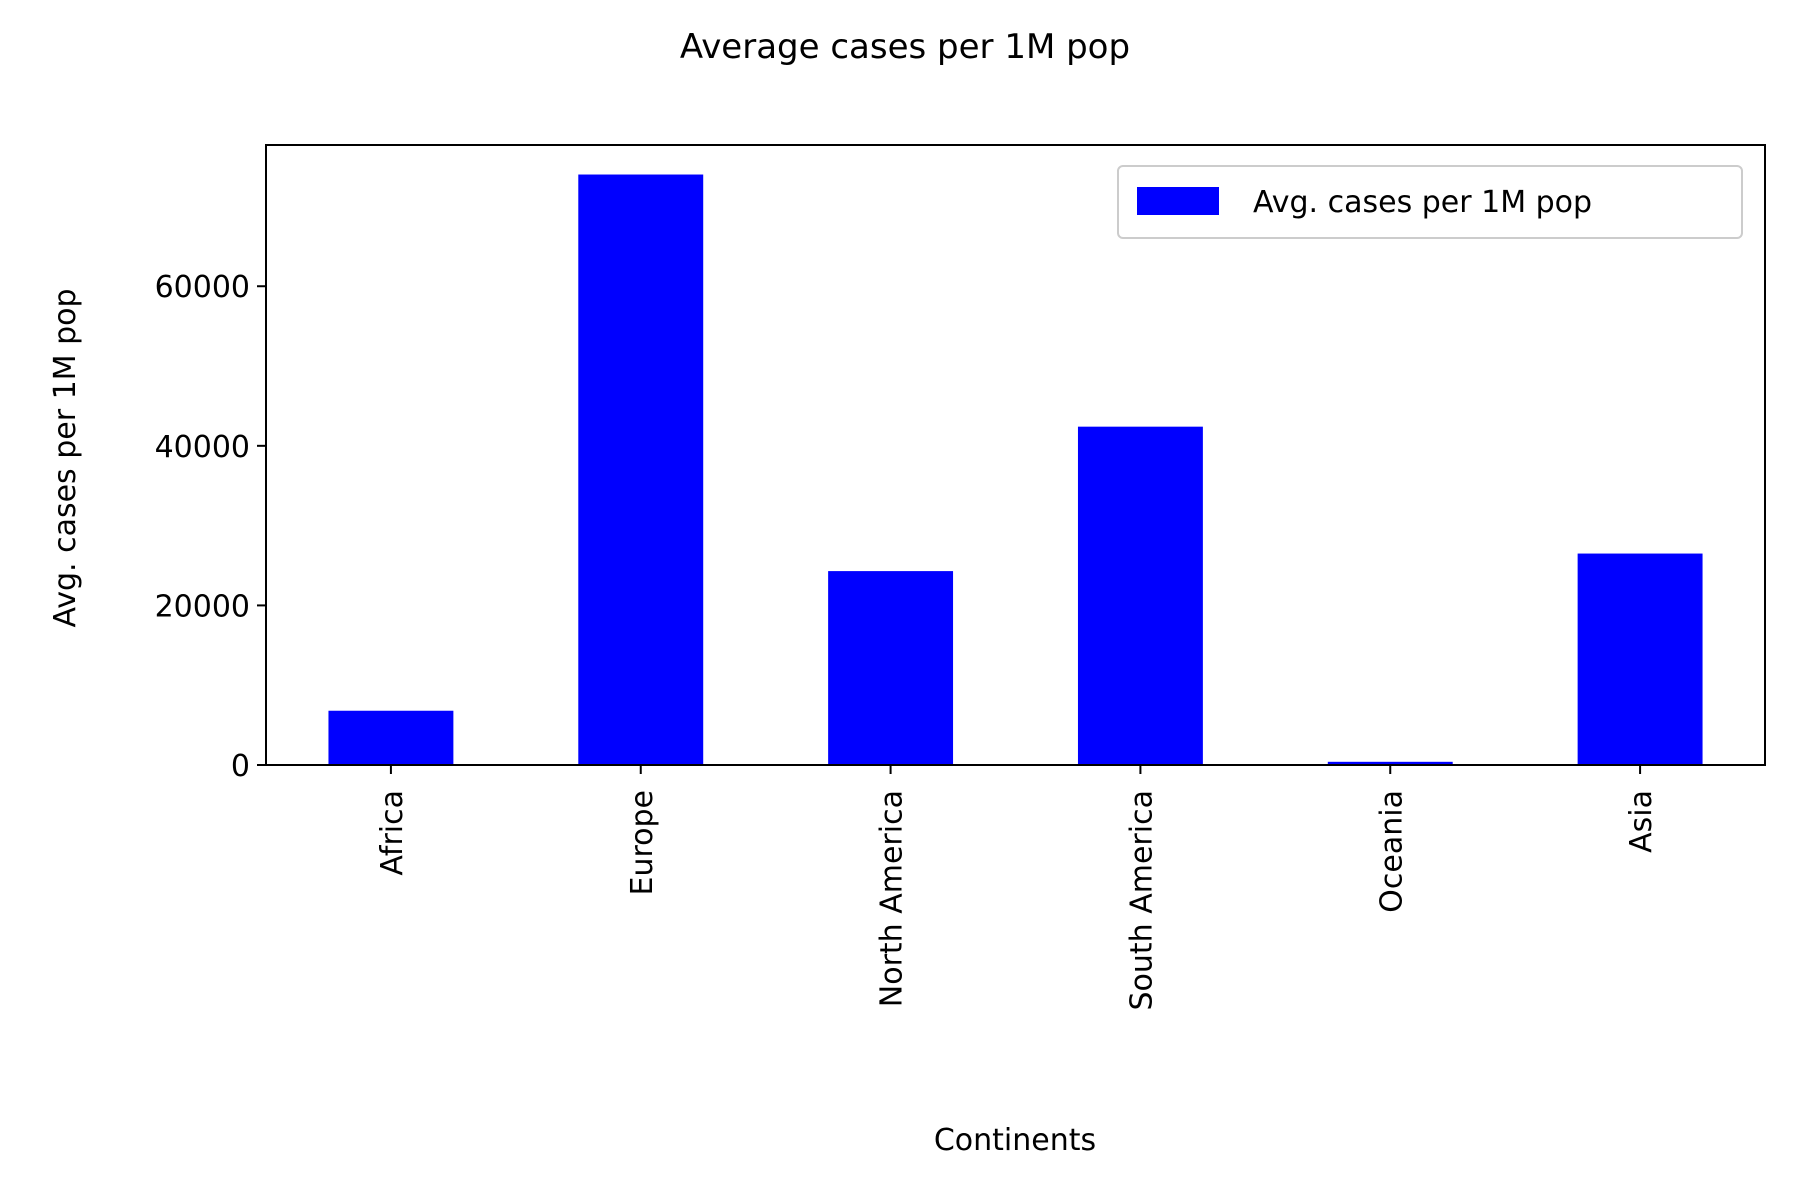 The height and width of the screenshot is (1200, 1800). Describe the element at coordinates (1422, 202) in the screenshot. I see `legend-label: Avg. cases per 1M pop` at that location.